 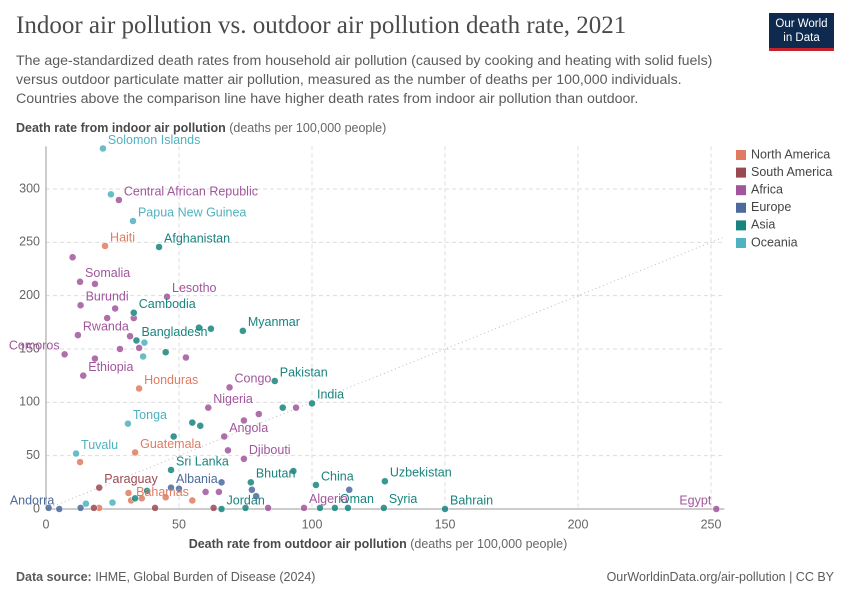 I want to click on point-label: Ethiopia, so click(x=110, y=367).